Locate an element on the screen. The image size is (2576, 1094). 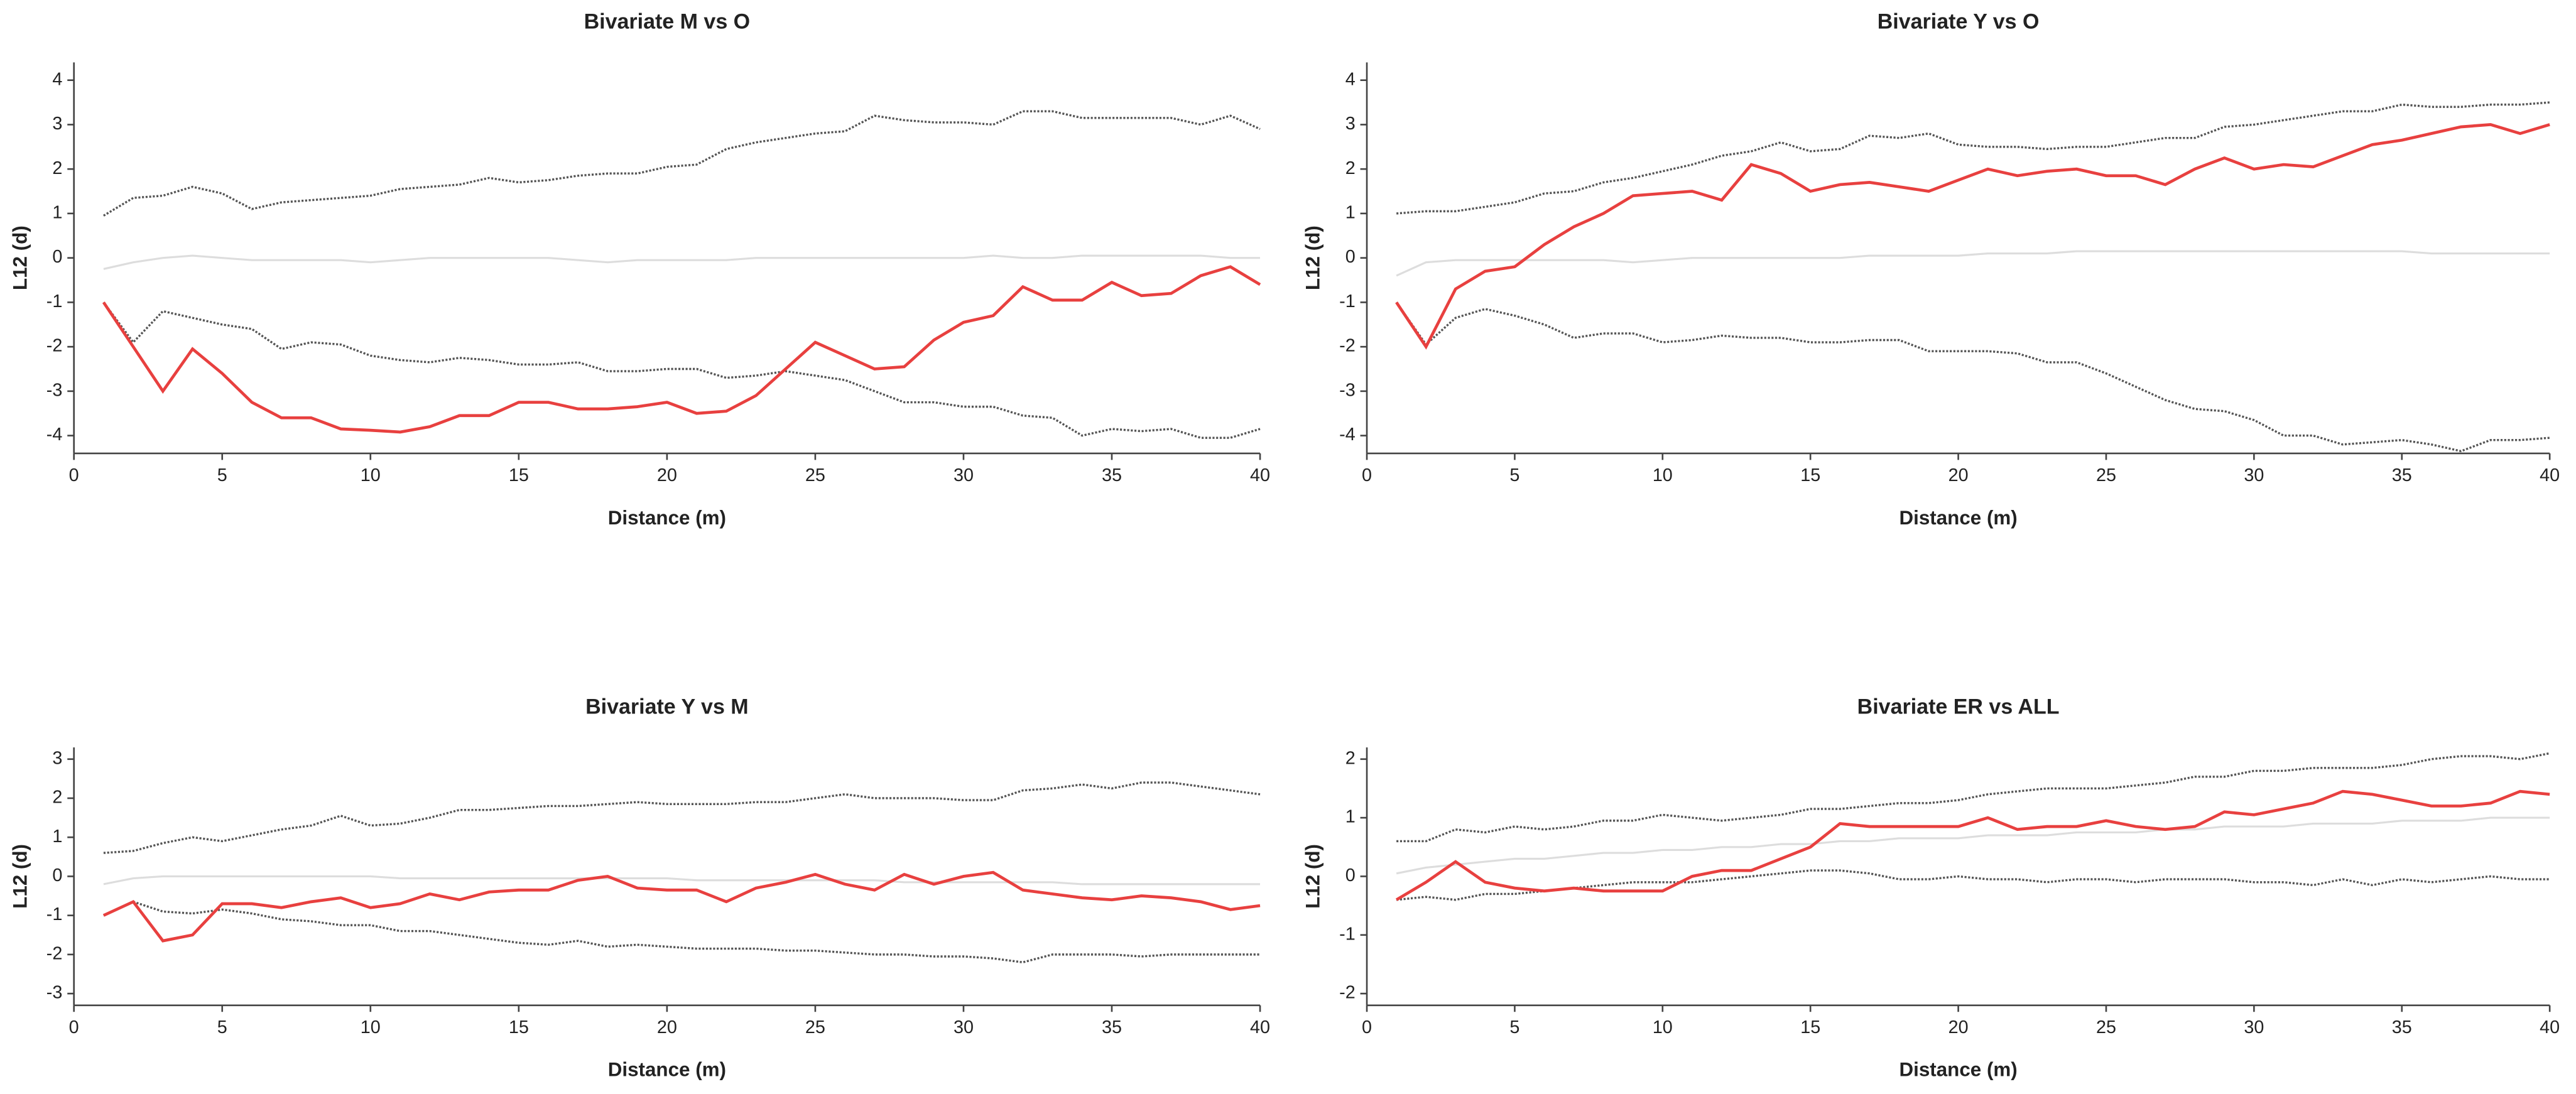
chart-title: Bivariate Y vs M is located at coordinates (667, 706).